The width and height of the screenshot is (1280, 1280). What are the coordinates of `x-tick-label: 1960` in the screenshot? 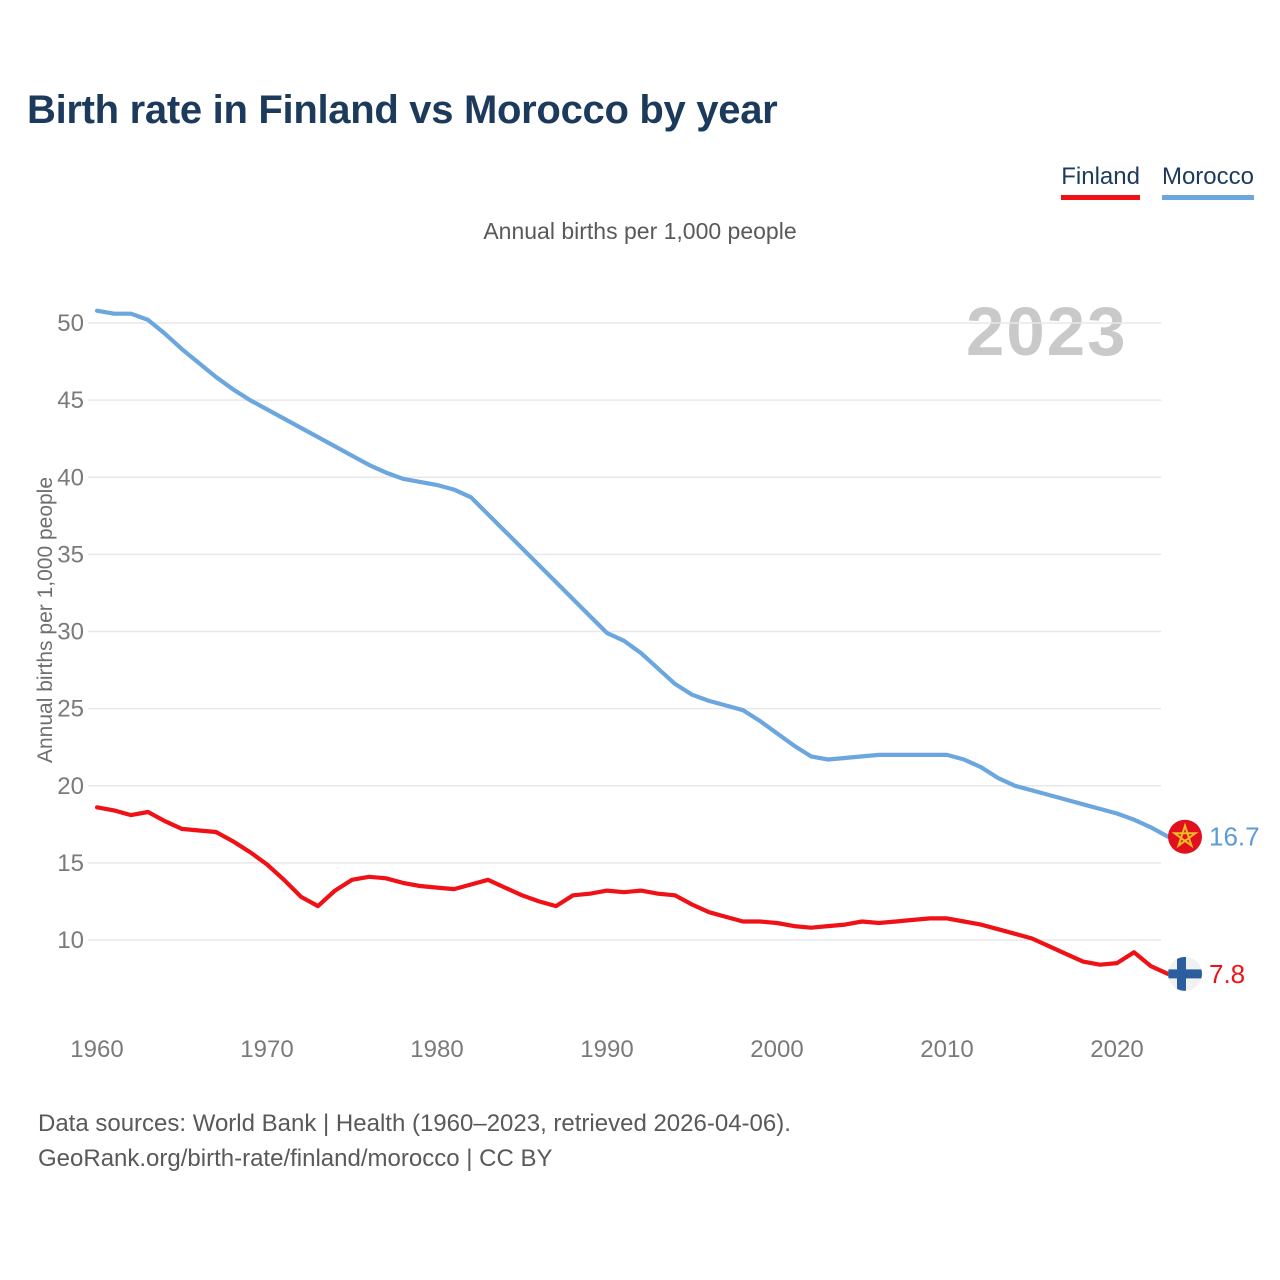 It's located at (96, 1049).